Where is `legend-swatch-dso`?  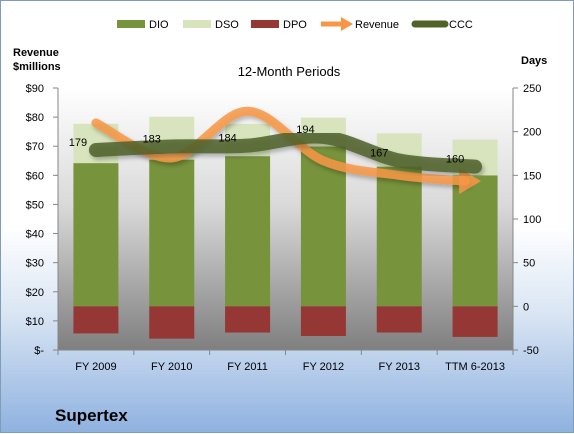 legend-swatch-dso is located at coordinates (197, 24).